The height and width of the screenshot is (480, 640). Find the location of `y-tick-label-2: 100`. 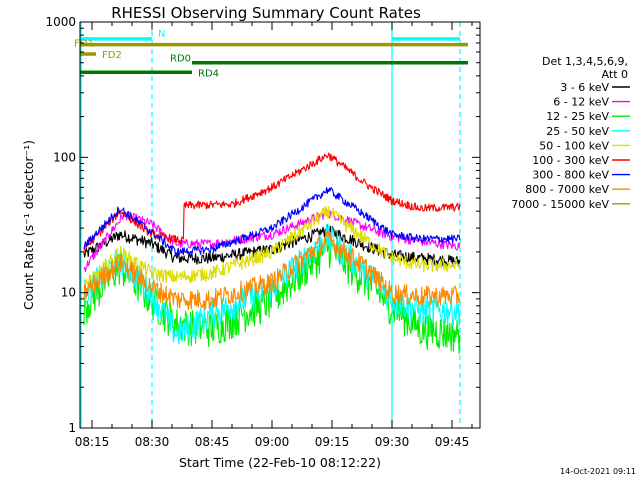

y-tick-label-2: 100 is located at coordinates (64, 157).